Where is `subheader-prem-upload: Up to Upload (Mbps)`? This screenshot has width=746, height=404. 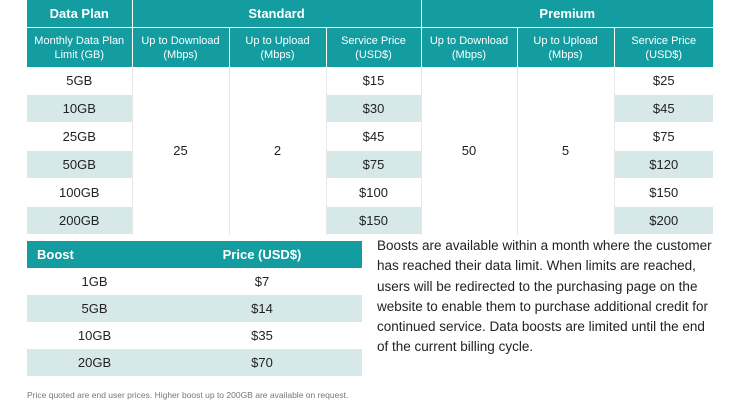 subheader-prem-upload: Up to Upload (Mbps) is located at coordinates (565, 47).